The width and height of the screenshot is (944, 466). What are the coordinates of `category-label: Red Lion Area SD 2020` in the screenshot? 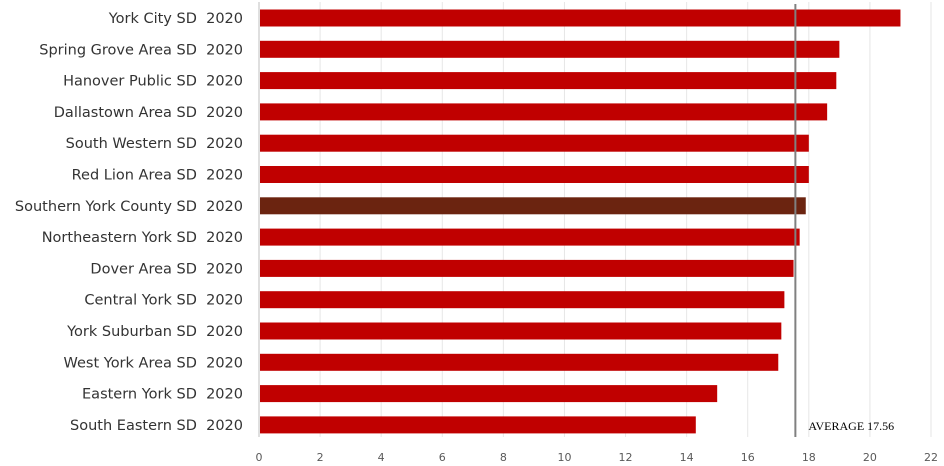 It's located at (157, 176).